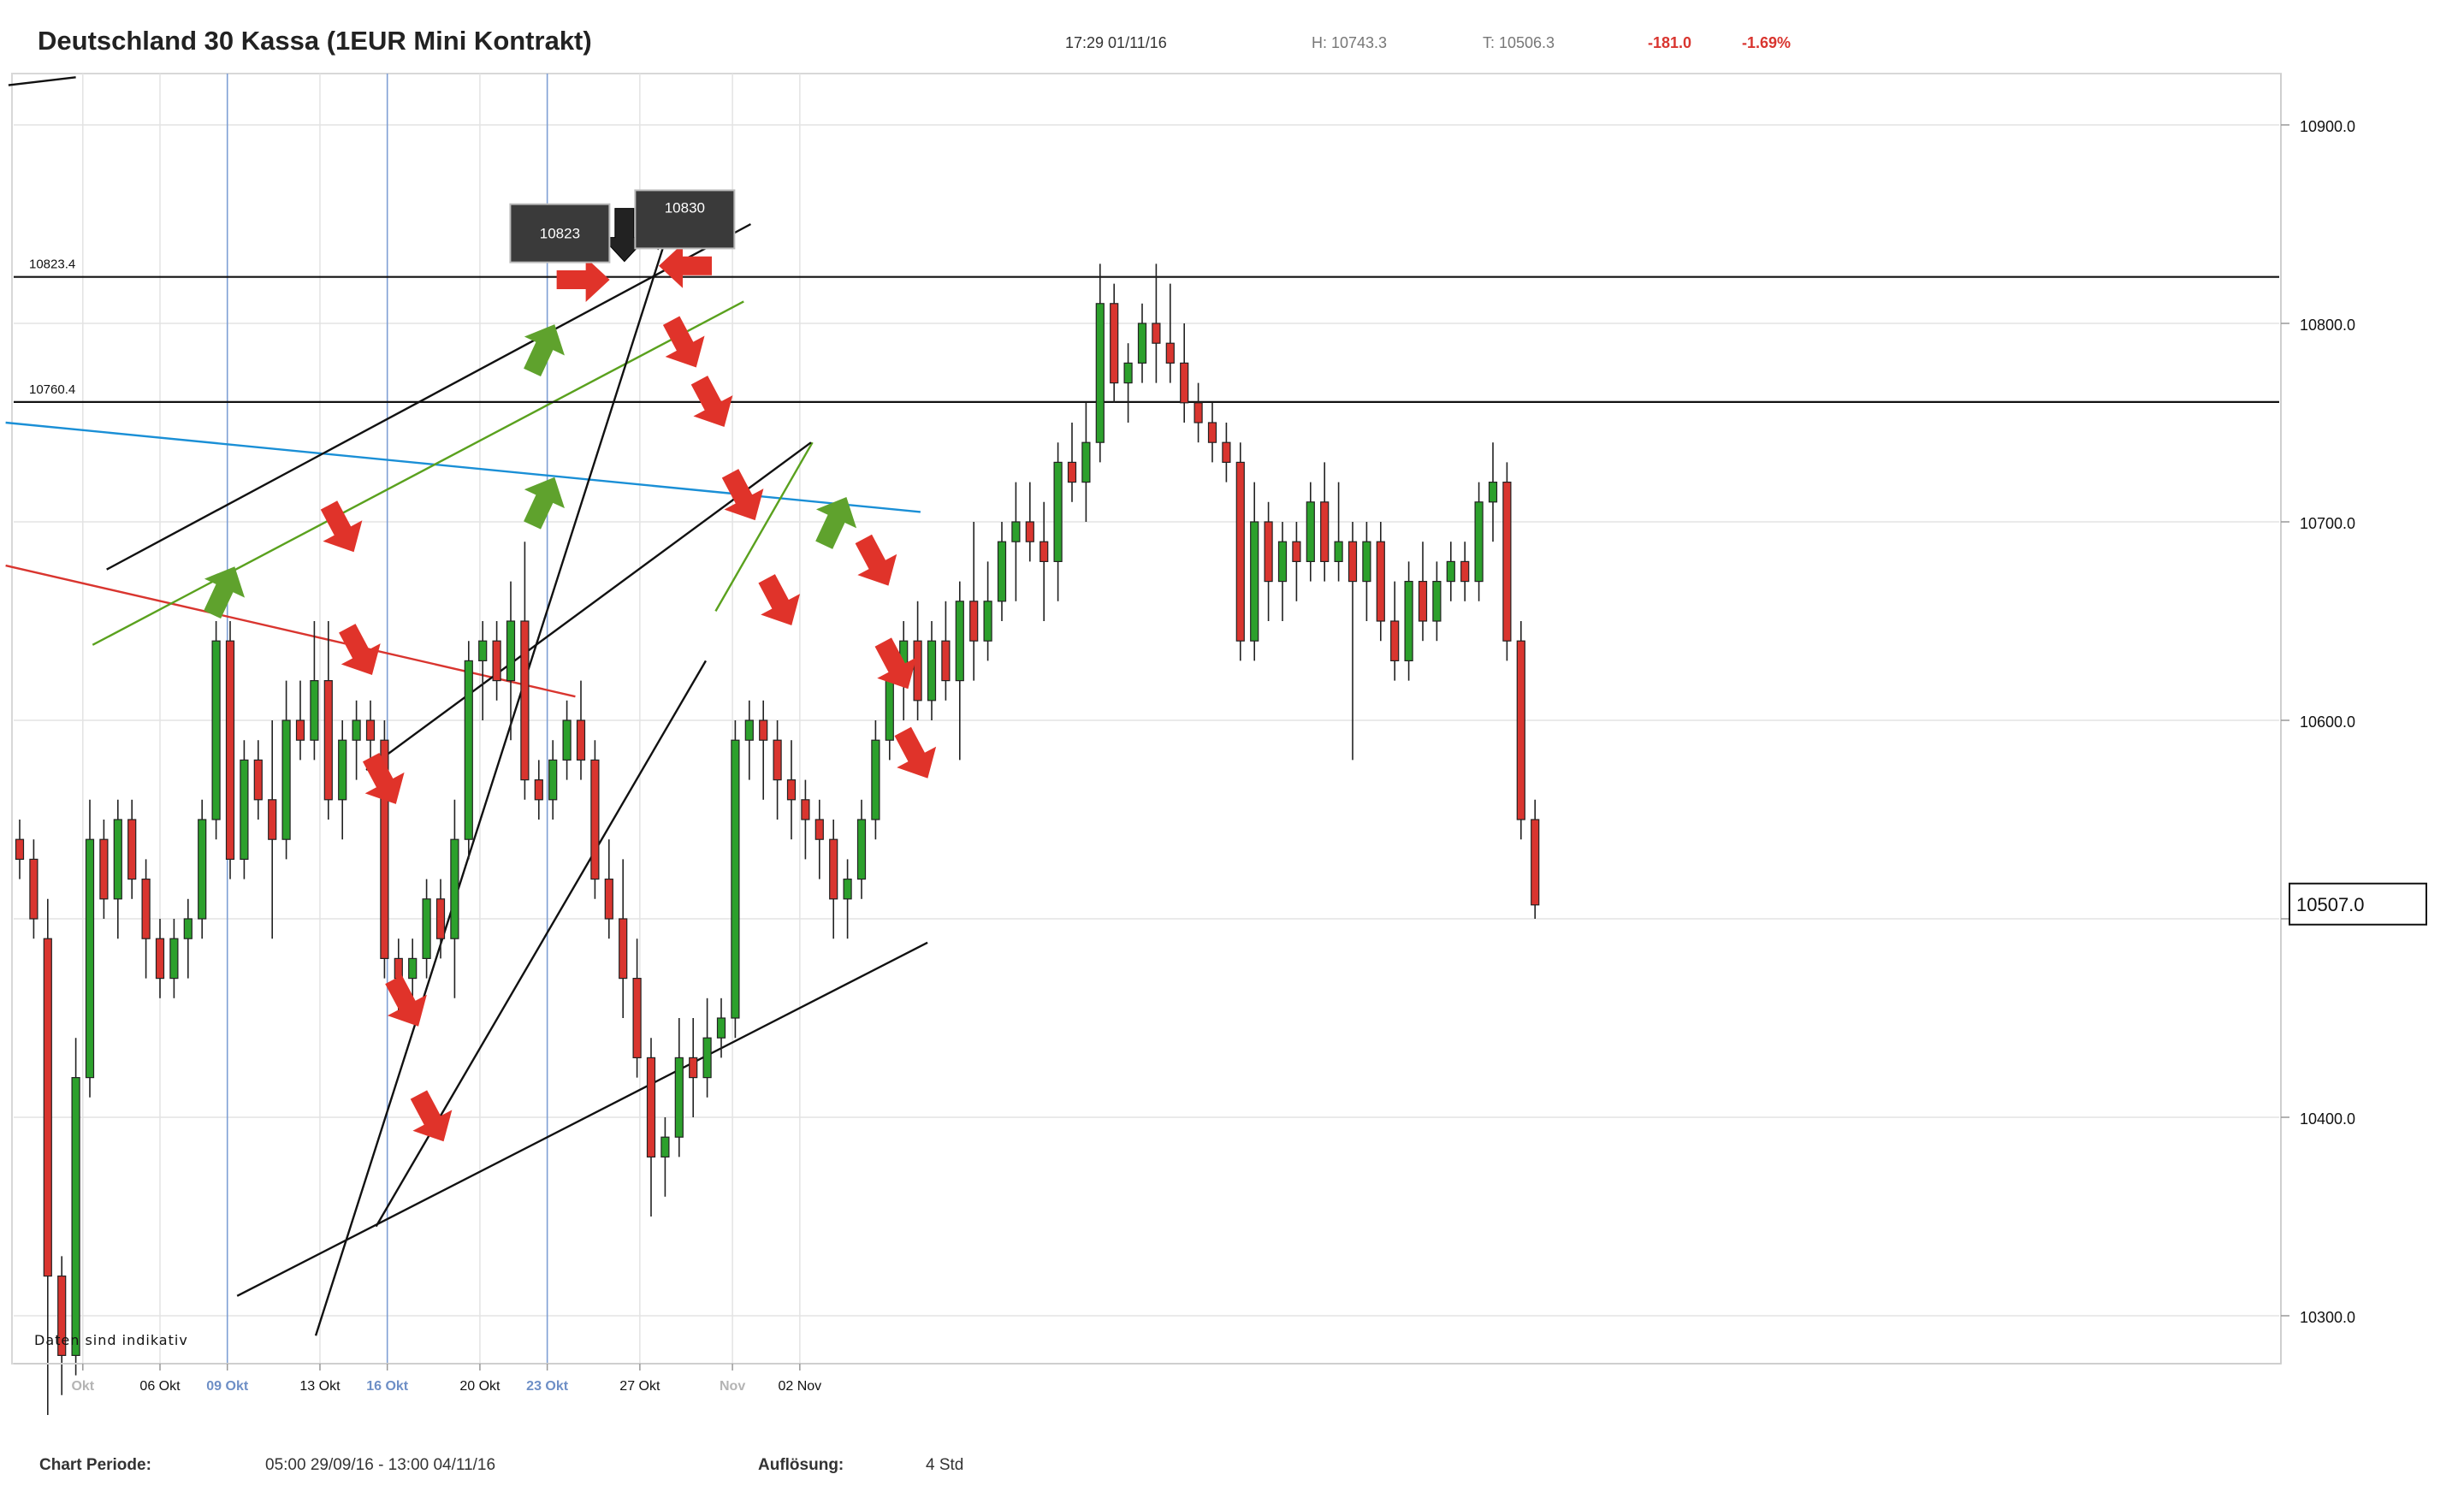  Describe the element at coordinates (799, 1386) in the screenshot. I see `x-tick-label: 02 Nov` at that location.